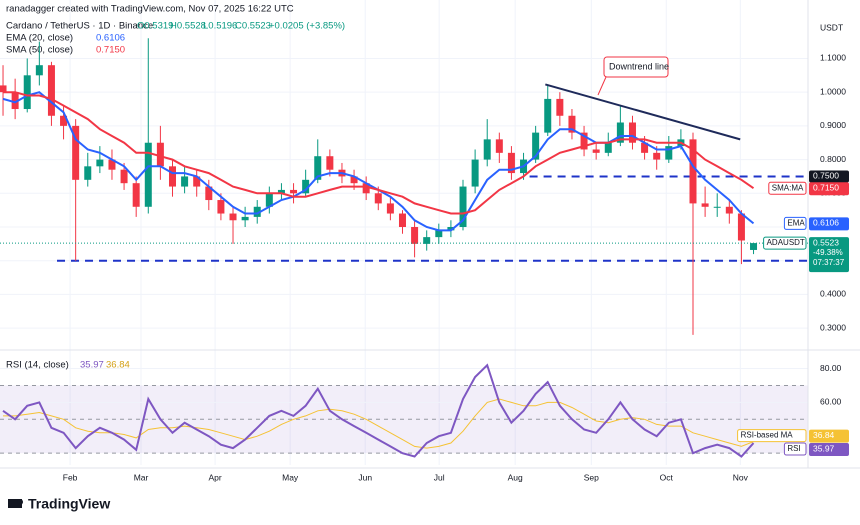 The image size is (860, 525). Describe the element at coordinates (20, 502) in the screenshot. I see `logo-dot` at that location.